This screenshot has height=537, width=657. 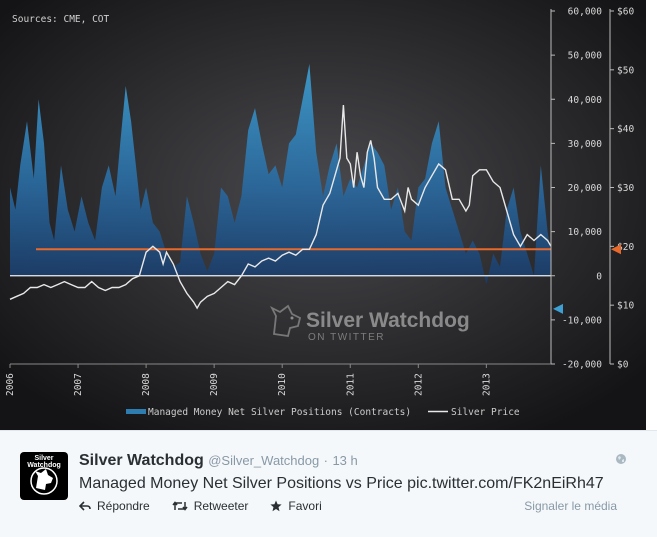 What do you see at coordinates (585, 100) in the screenshot?
I see `left-tick-label: 40,000` at bounding box center [585, 100].